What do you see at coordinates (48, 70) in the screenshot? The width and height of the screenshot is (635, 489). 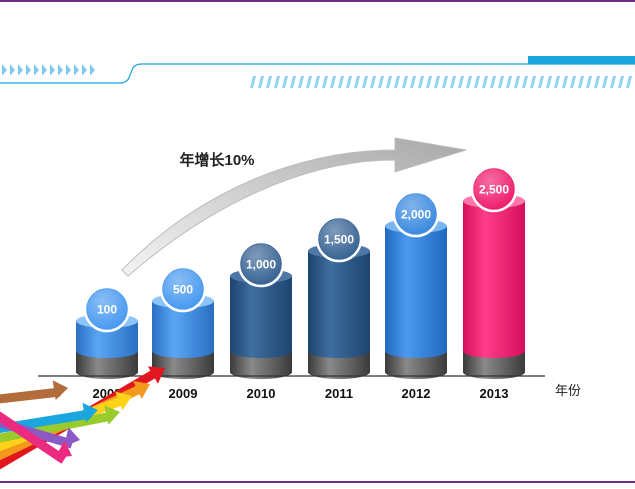 I see `chevron-strip` at bounding box center [48, 70].